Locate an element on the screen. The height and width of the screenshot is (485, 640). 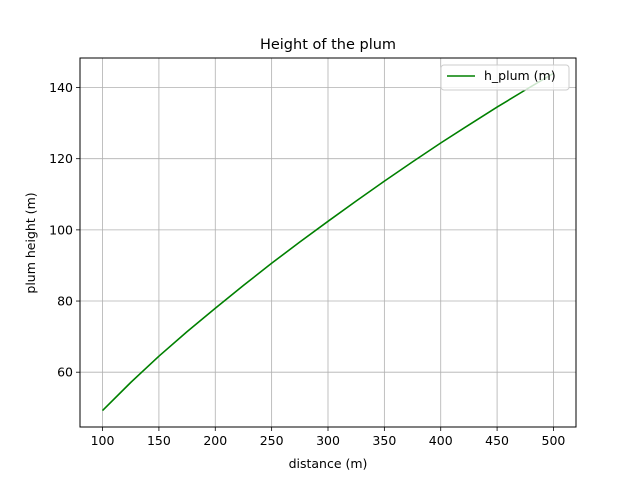
y-tick-label: 140 is located at coordinates (61, 87).